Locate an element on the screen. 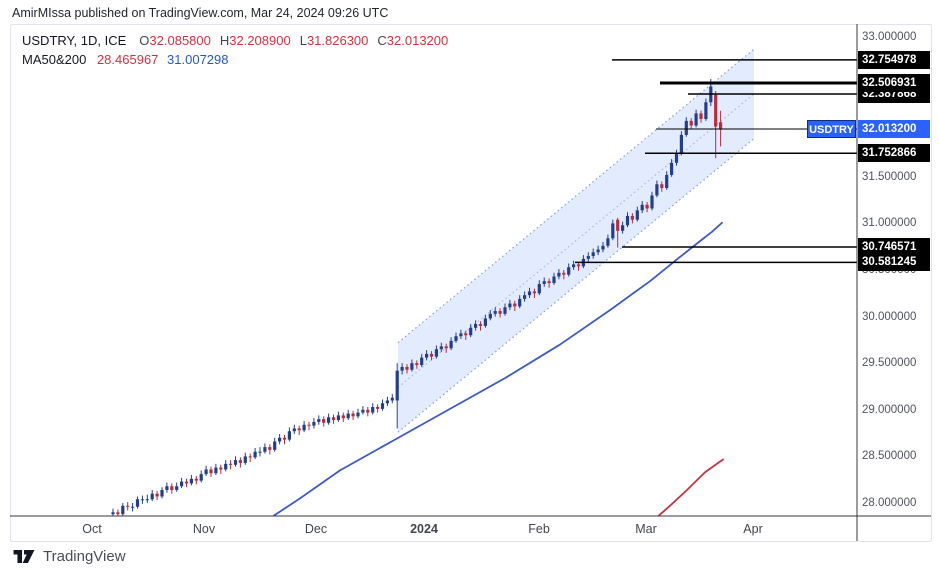 The width and height of the screenshot is (939, 579). level-price-badge: 32.506931 is located at coordinates (894, 82).